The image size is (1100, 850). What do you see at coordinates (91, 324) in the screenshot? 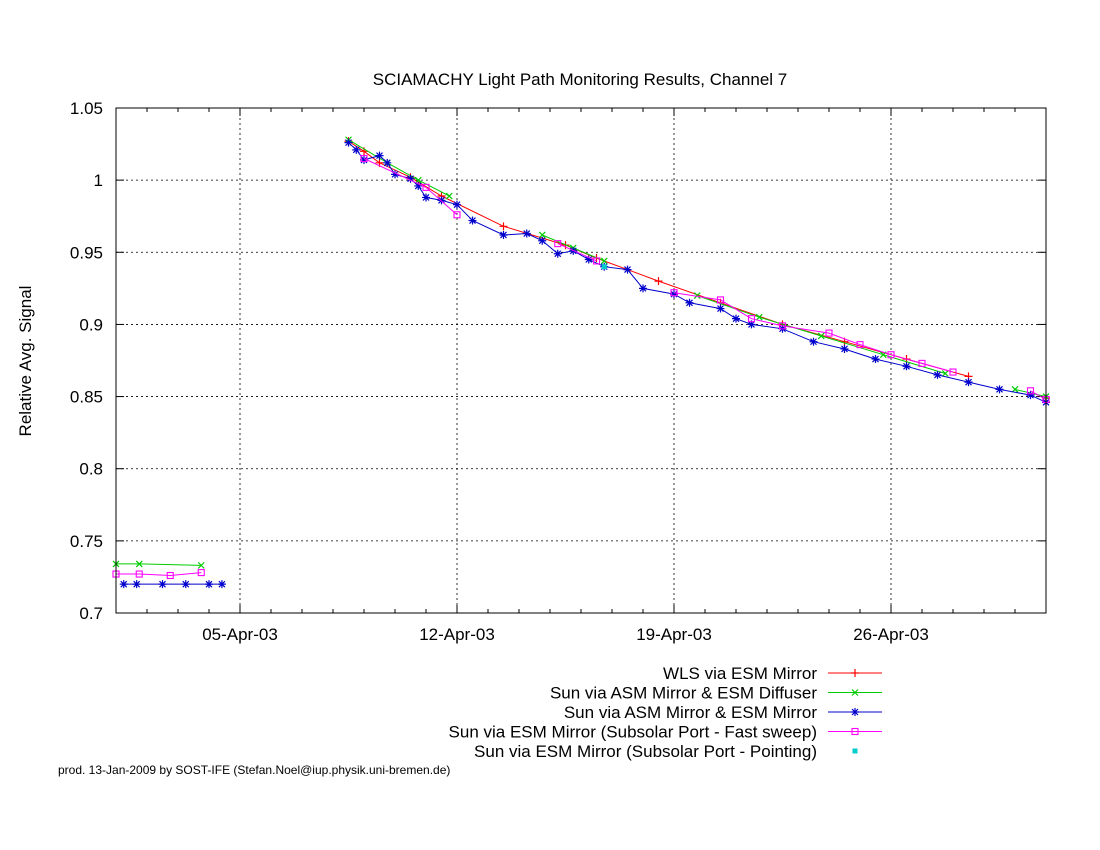
I see `y-tick-label: 0.9` at bounding box center [91, 324].